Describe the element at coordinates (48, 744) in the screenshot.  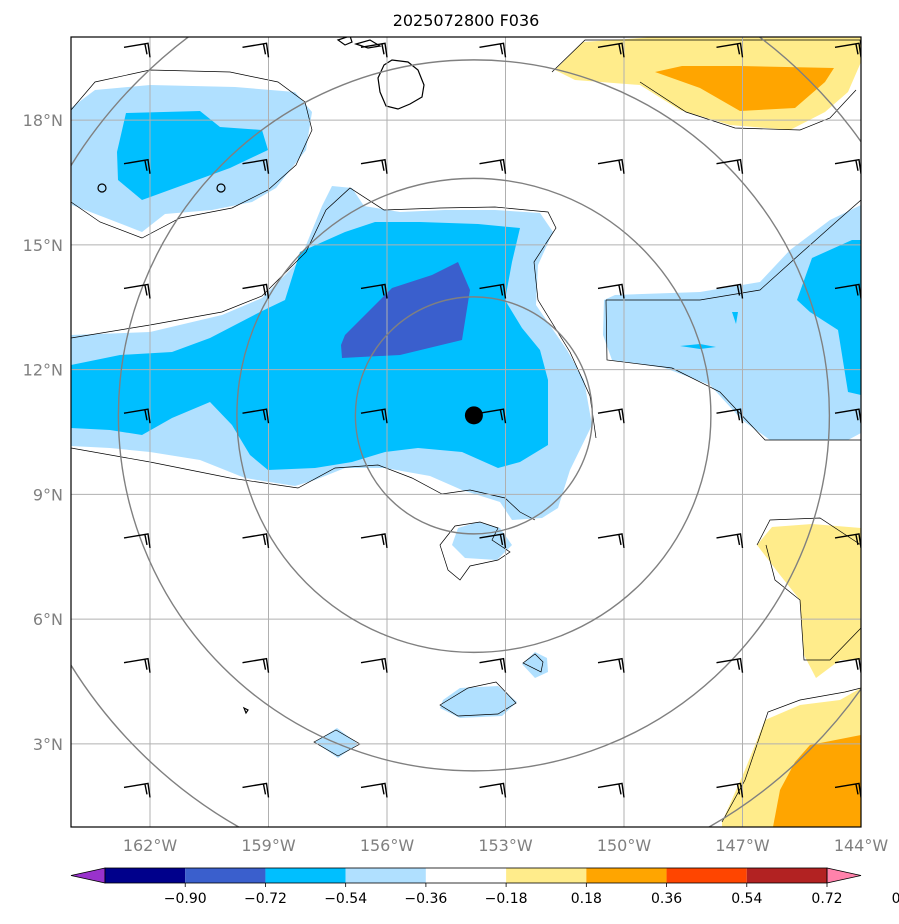
I see `lat-tick-label-0: 3°N` at that location.